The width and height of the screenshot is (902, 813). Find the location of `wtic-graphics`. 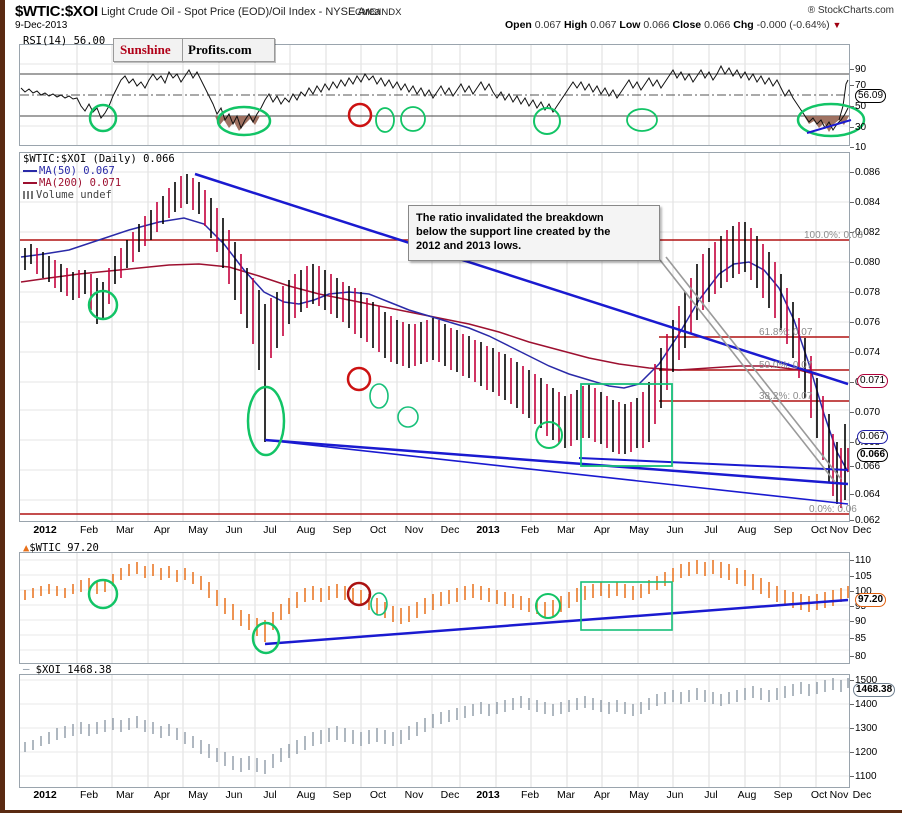

wtic-graphics is located at coordinates (434, 608).